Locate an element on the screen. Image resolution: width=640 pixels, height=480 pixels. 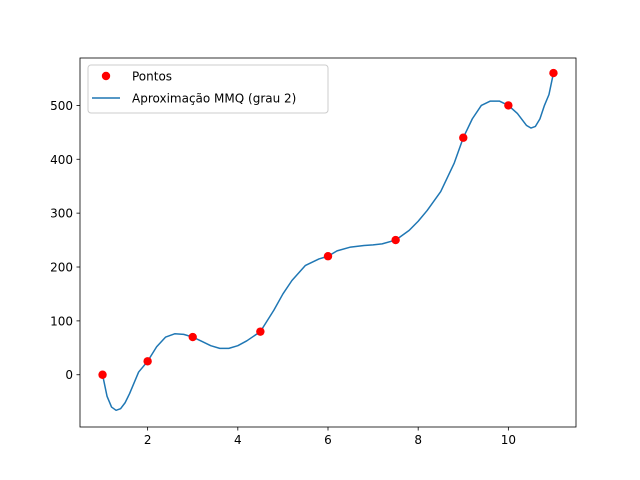
y-tick-label: 100 is located at coordinates (61, 321).